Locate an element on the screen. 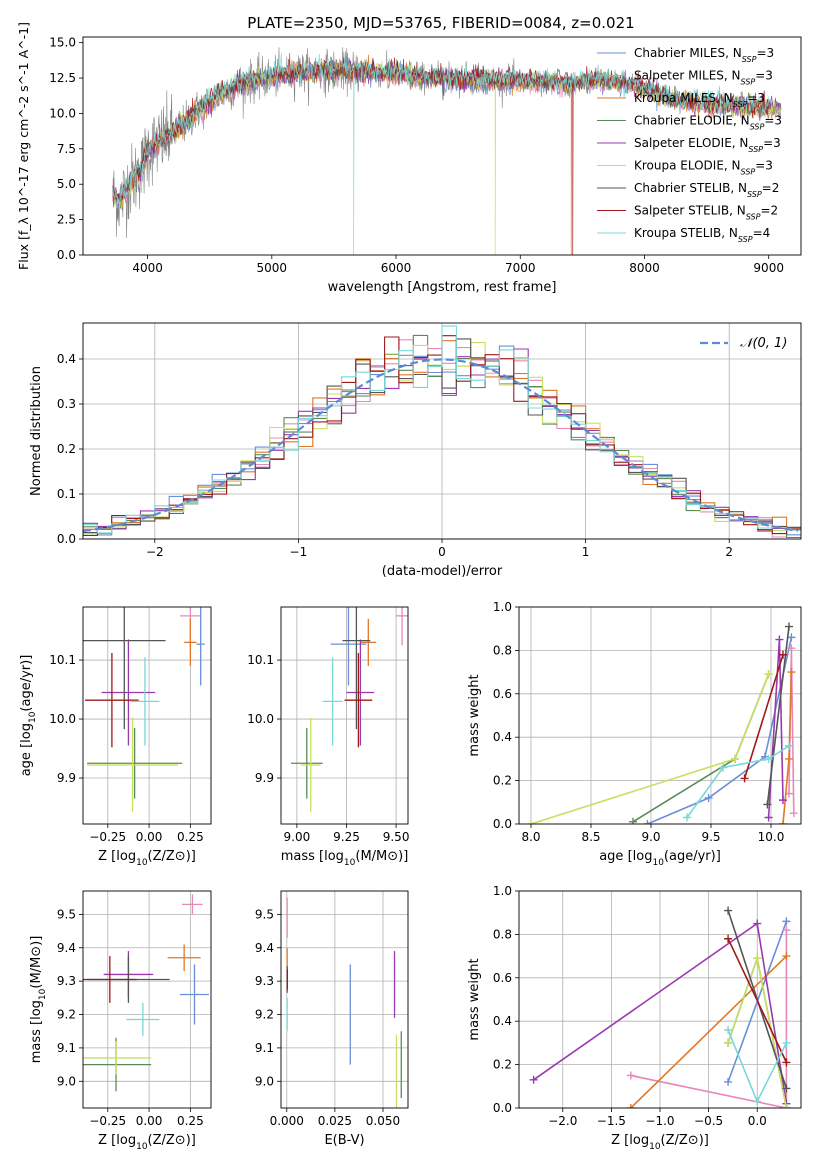 The image size is (819, 1170). mass-vs-Z-plot-area is located at coordinates (146, 993).